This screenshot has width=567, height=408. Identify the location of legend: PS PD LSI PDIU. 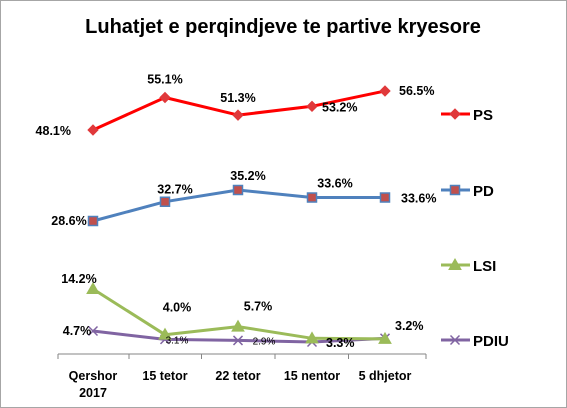
(475, 228).